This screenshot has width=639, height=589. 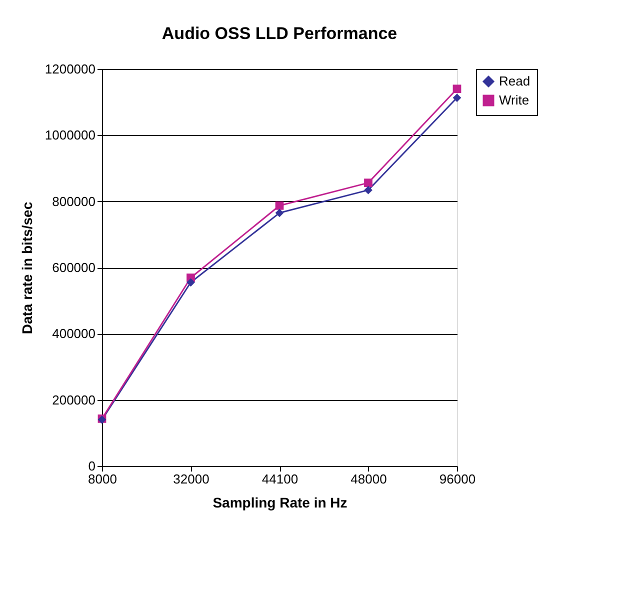 What do you see at coordinates (102, 479) in the screenshot?
I see `x-tick-label: 8000` at bounding box center [102, 479].